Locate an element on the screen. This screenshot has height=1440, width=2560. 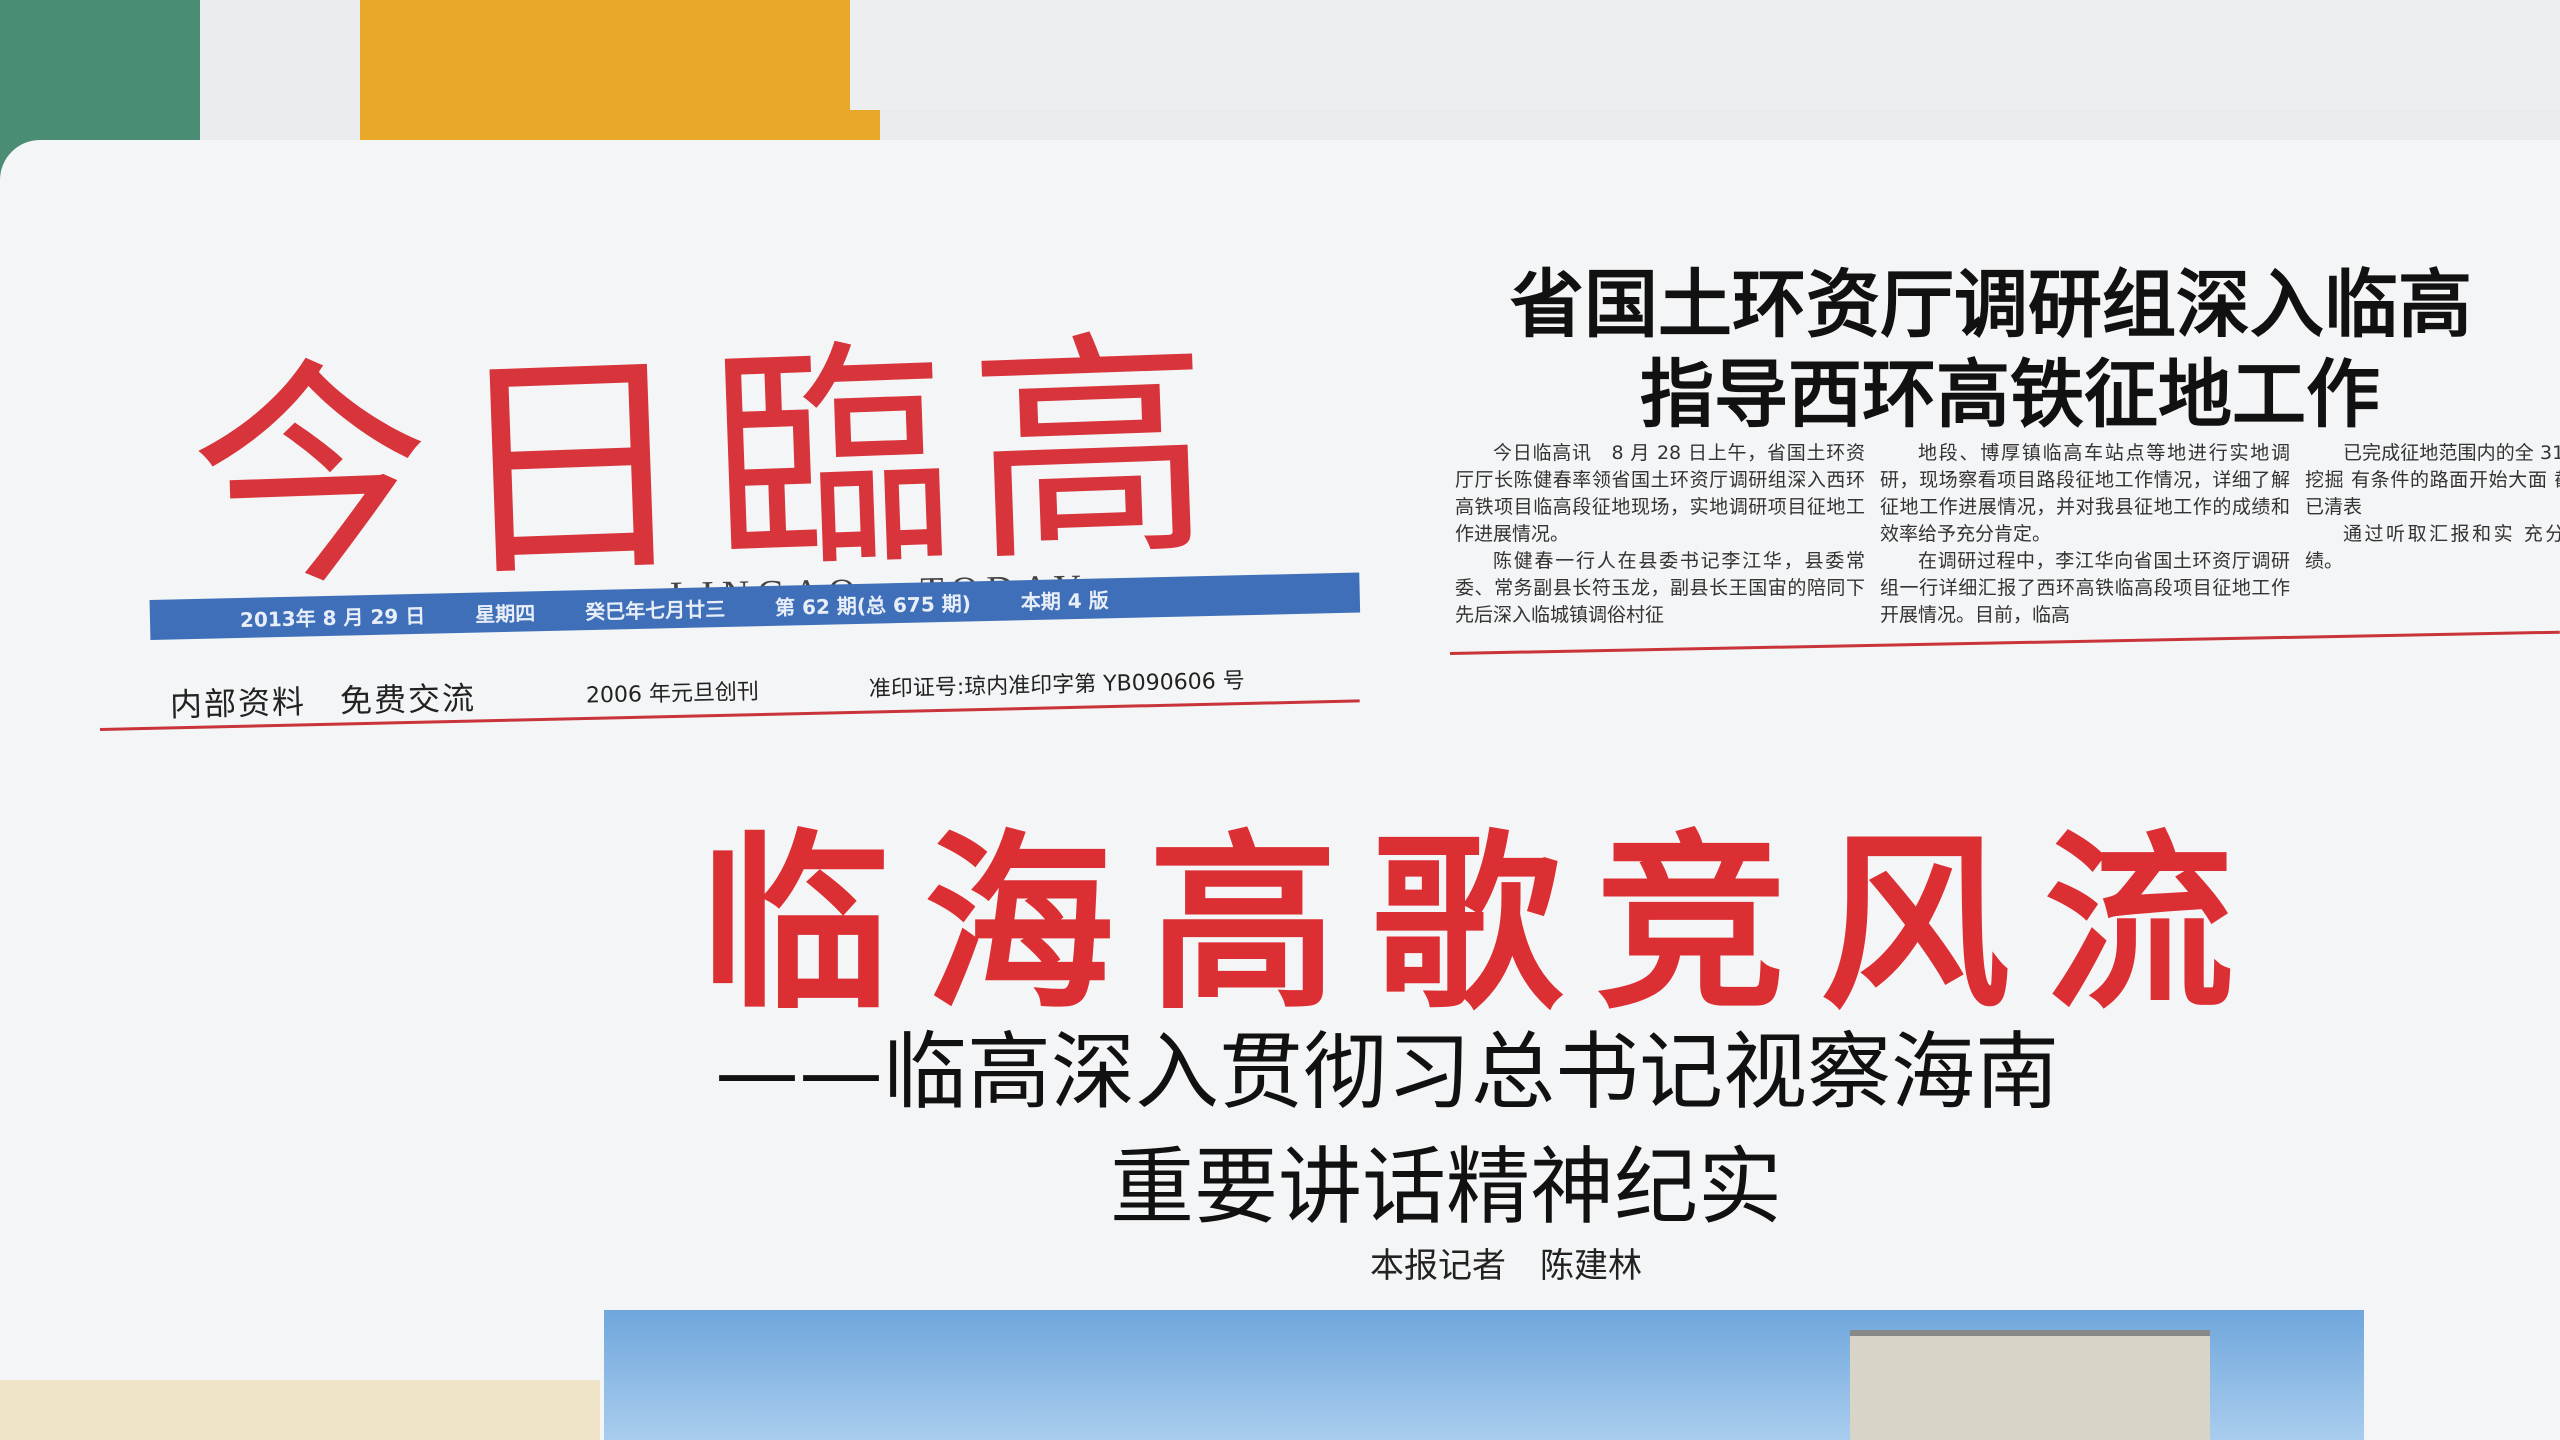
note: 内部资料 免费交流 is located at coordinates (323, 701).